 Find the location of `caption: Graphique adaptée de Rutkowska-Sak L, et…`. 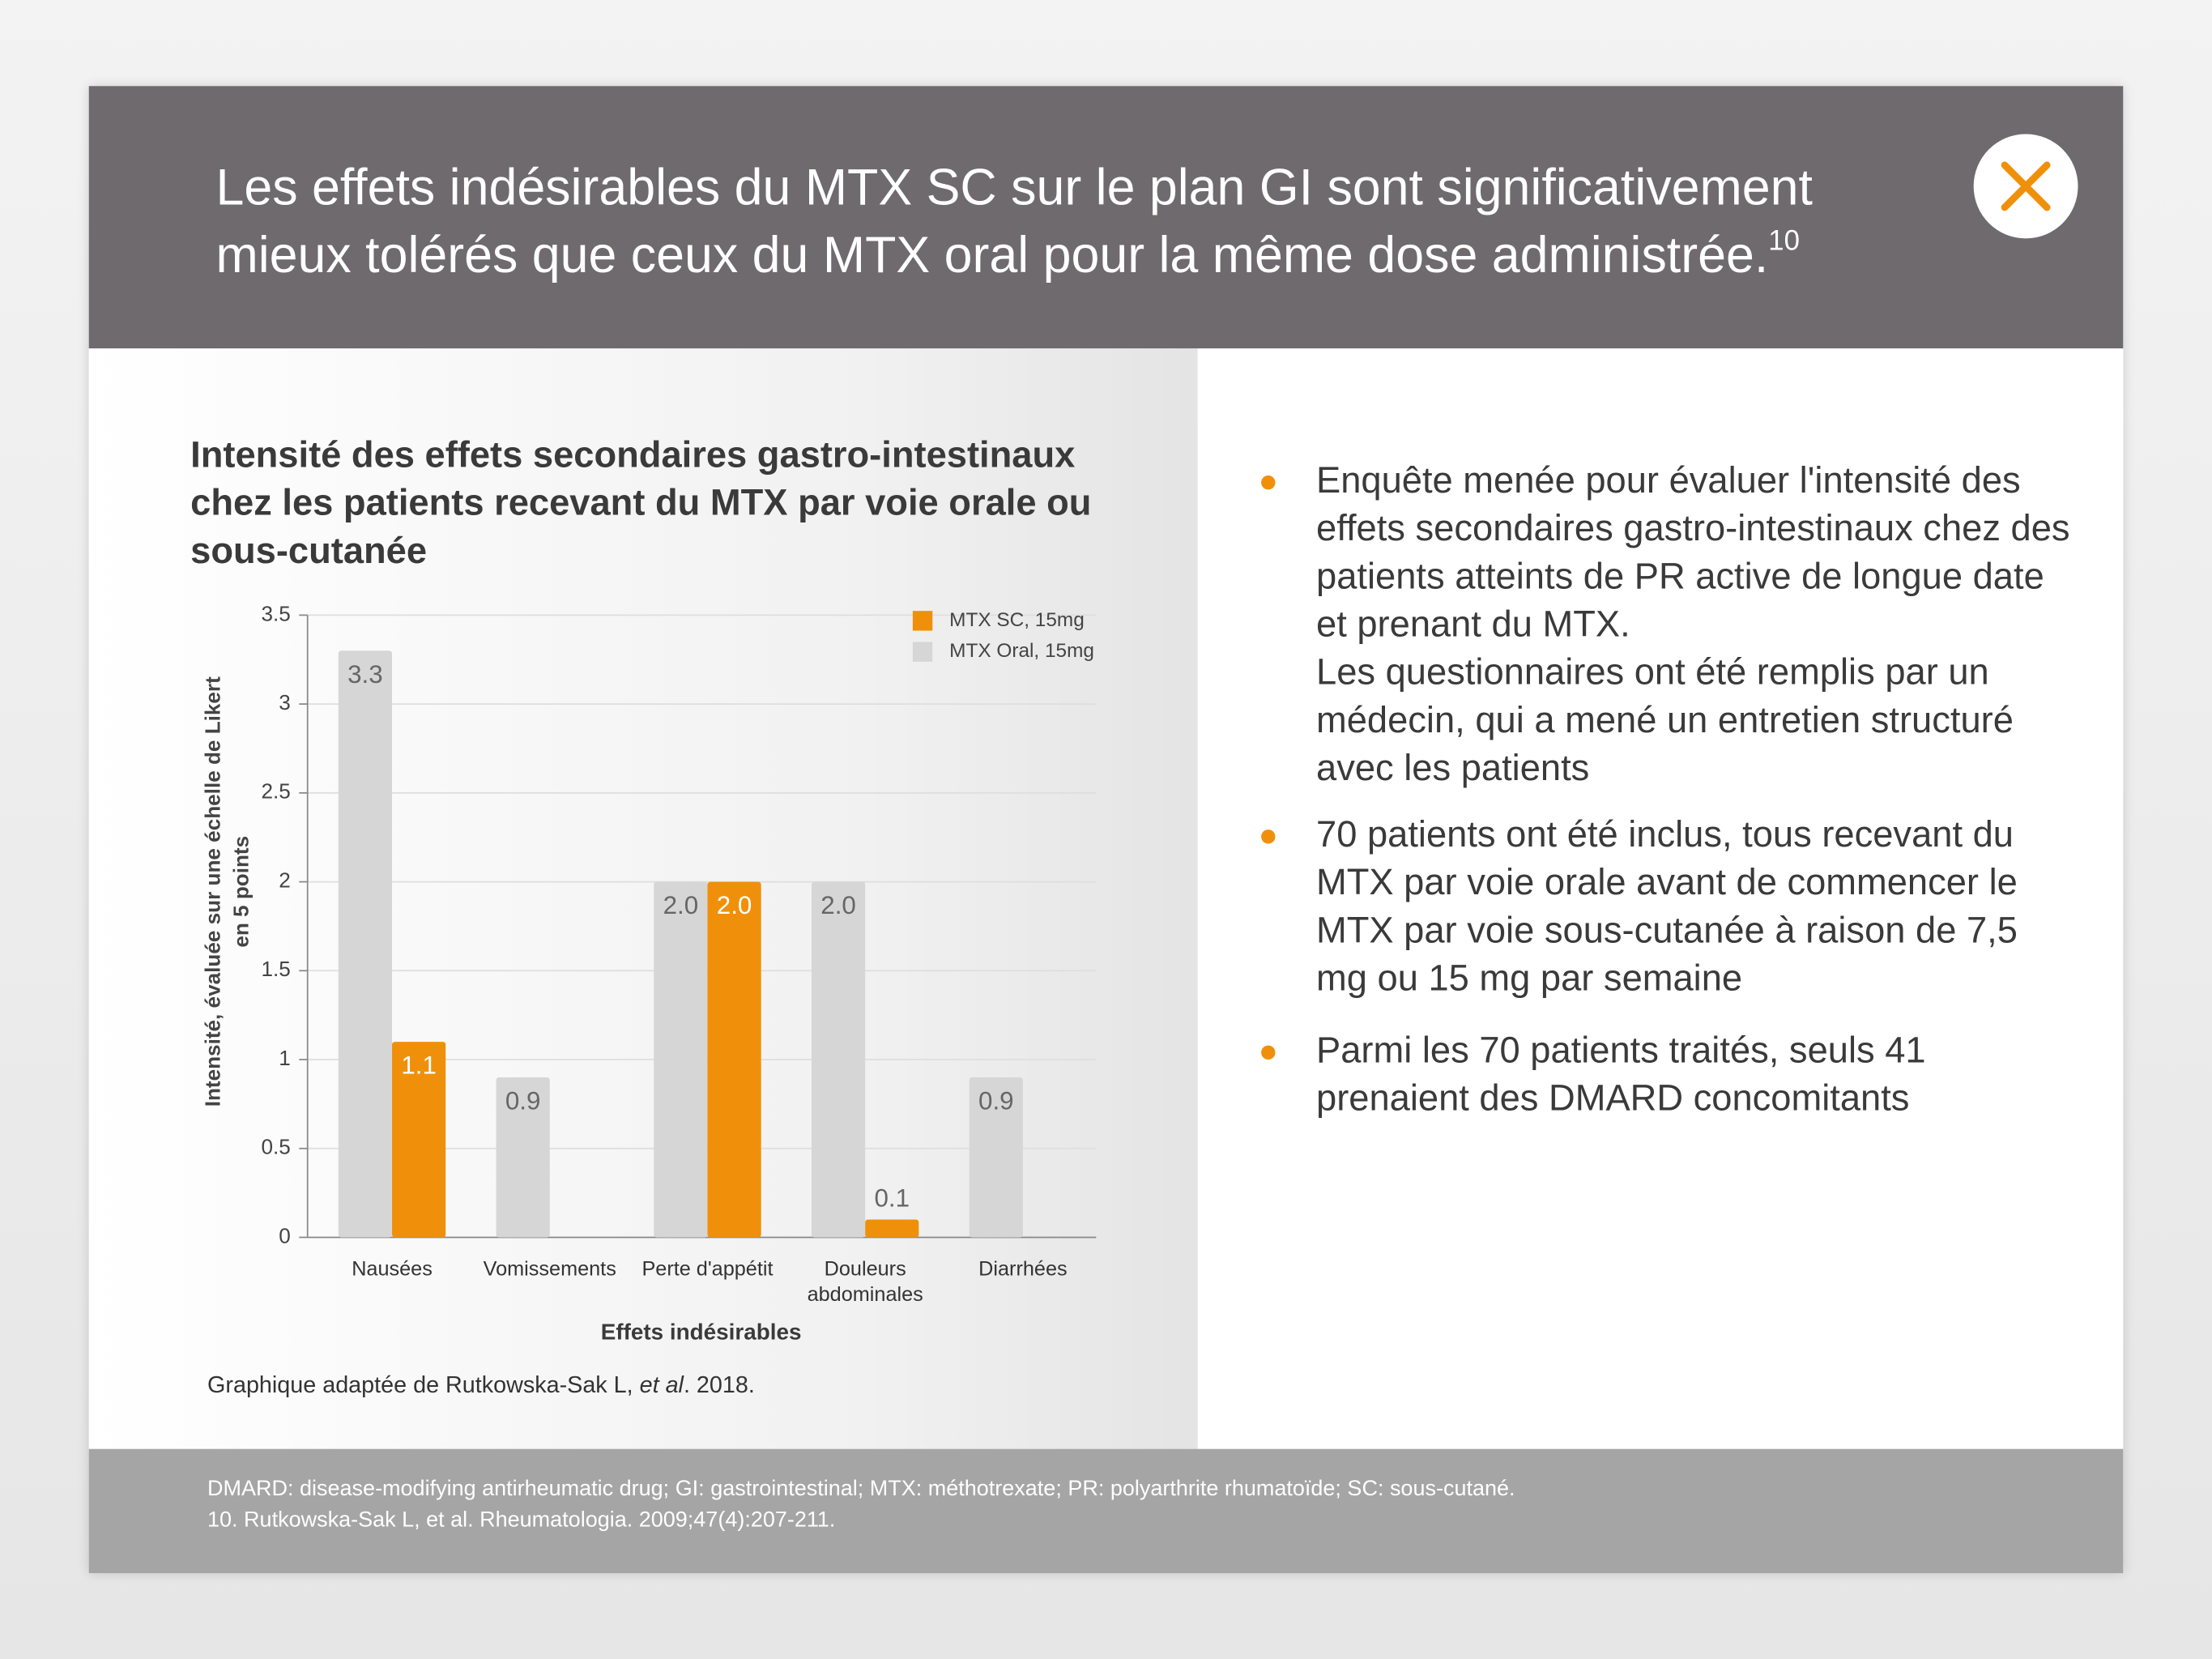

caption: Graphique adaptée de Rutkowska-Sak L, et… is located at coordinates (481, 1386).